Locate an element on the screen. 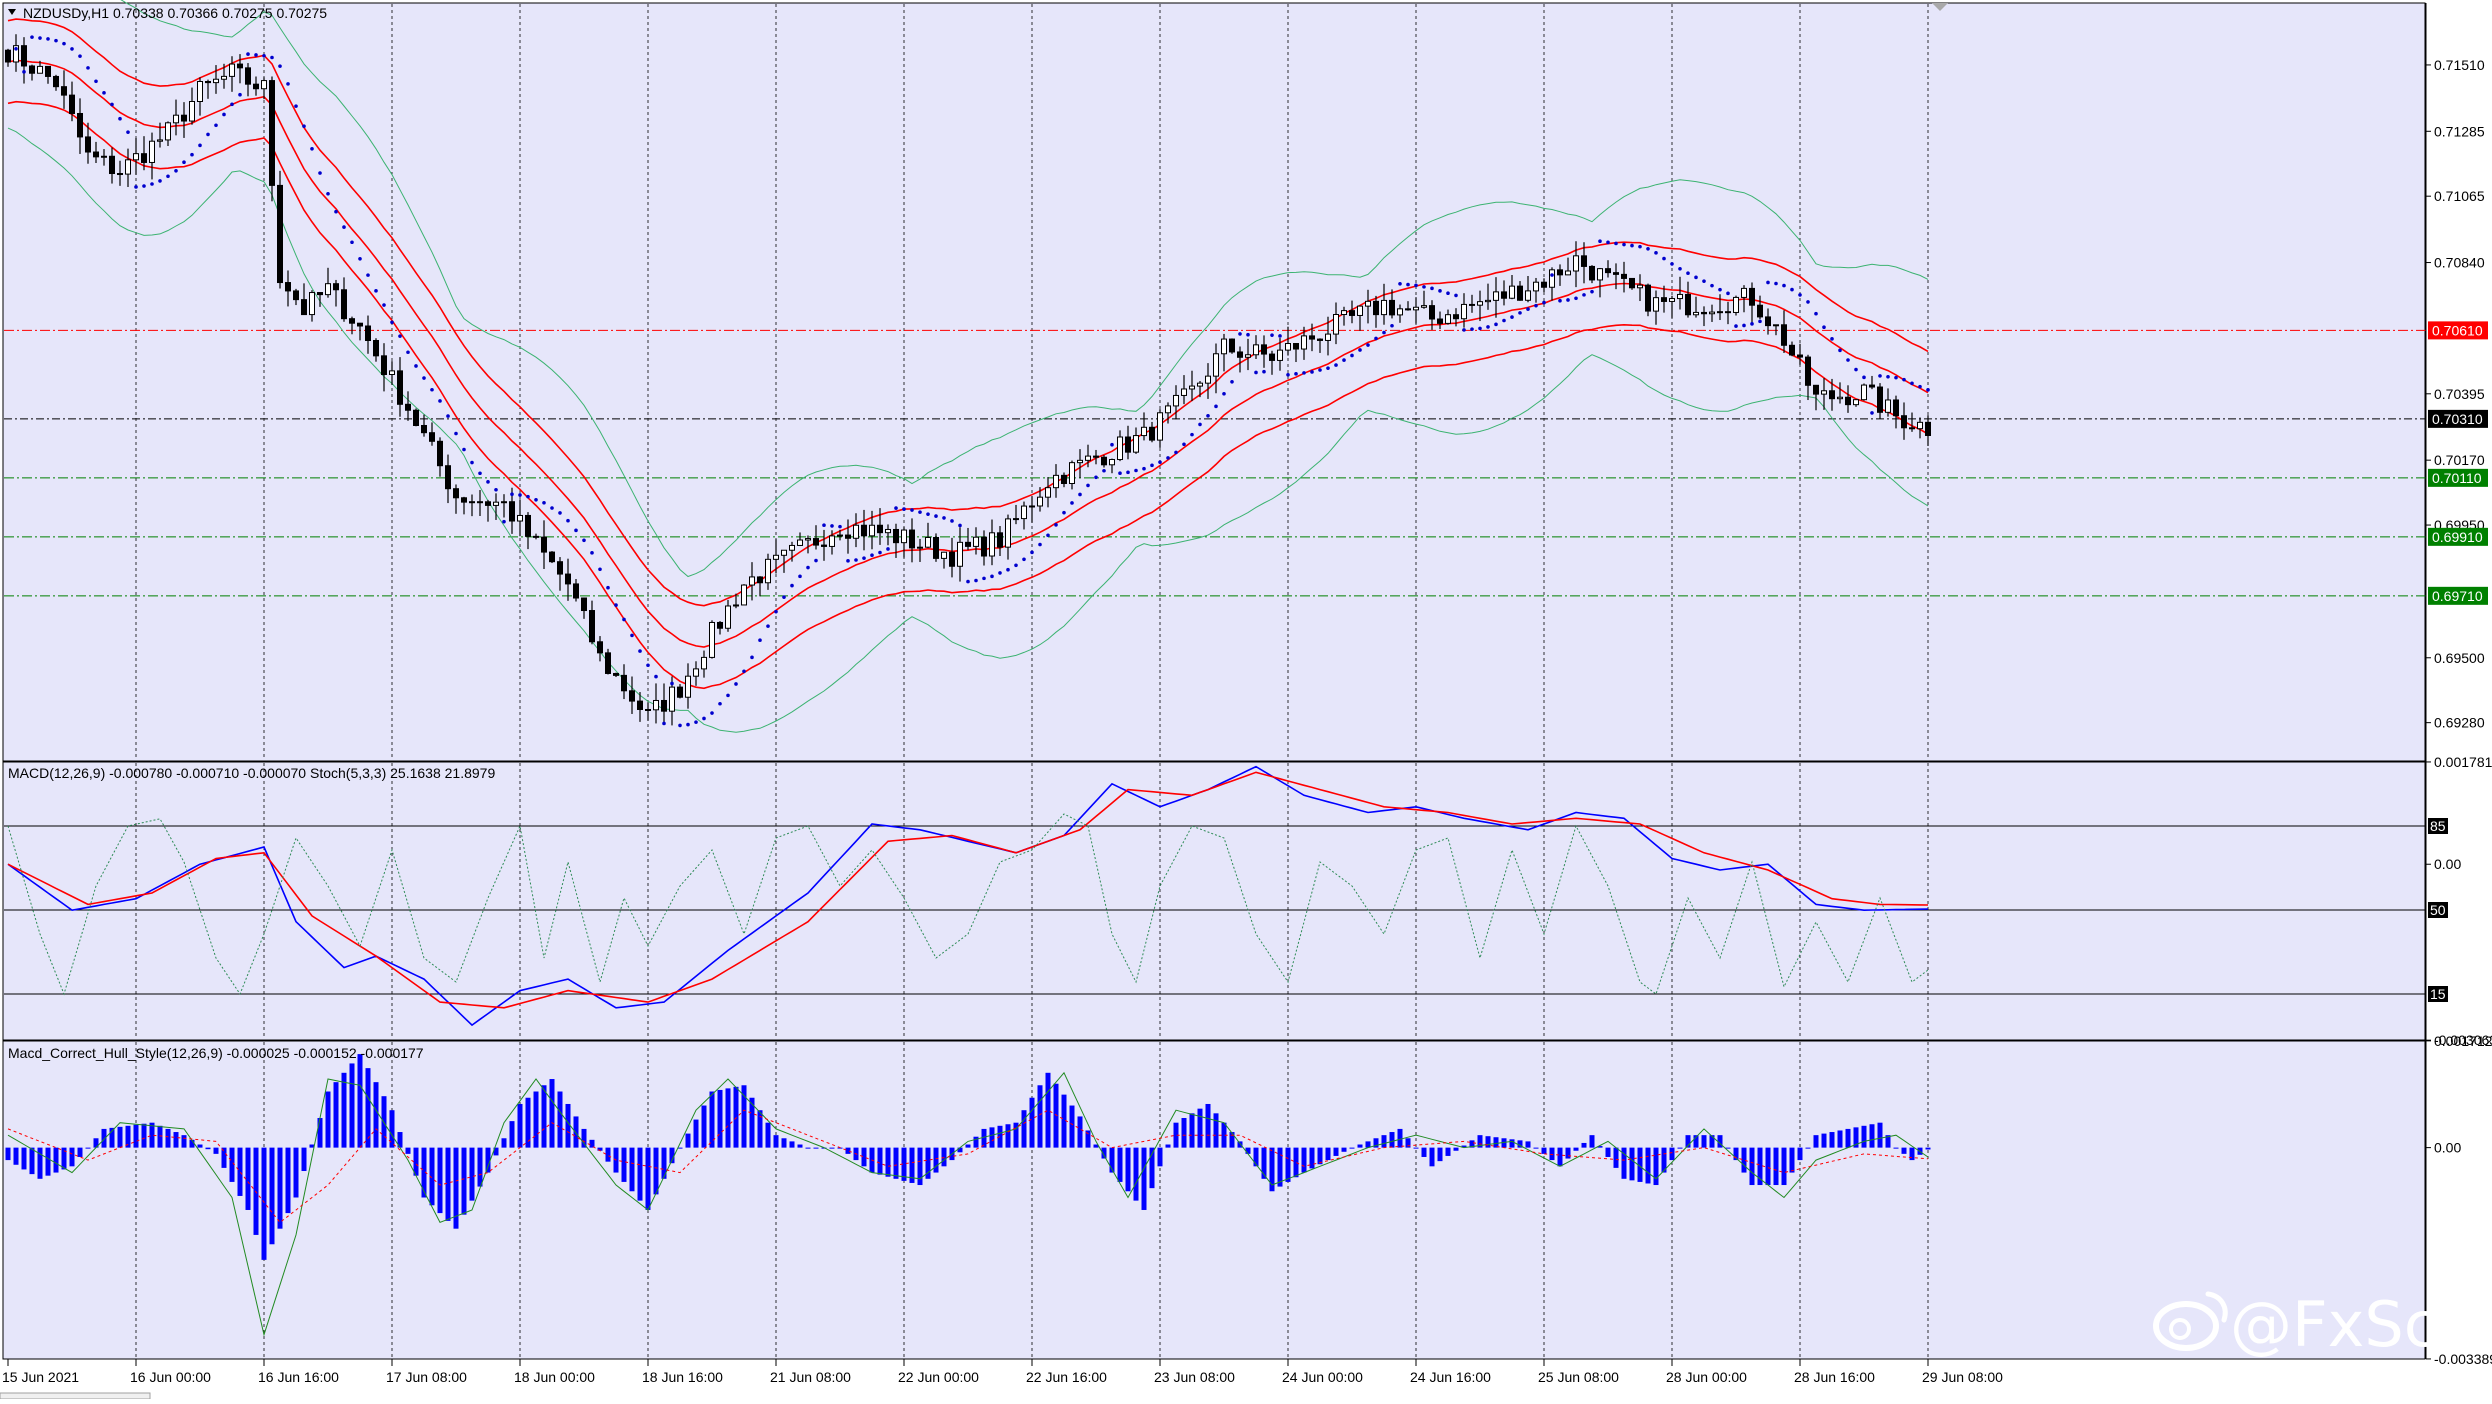  bottom-scrollbar is located at coordinates (75, 1396).